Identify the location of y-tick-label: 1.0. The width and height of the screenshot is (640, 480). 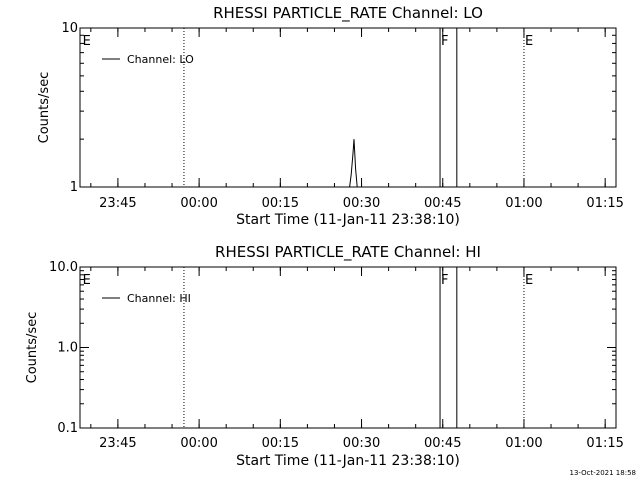
(67, 348).